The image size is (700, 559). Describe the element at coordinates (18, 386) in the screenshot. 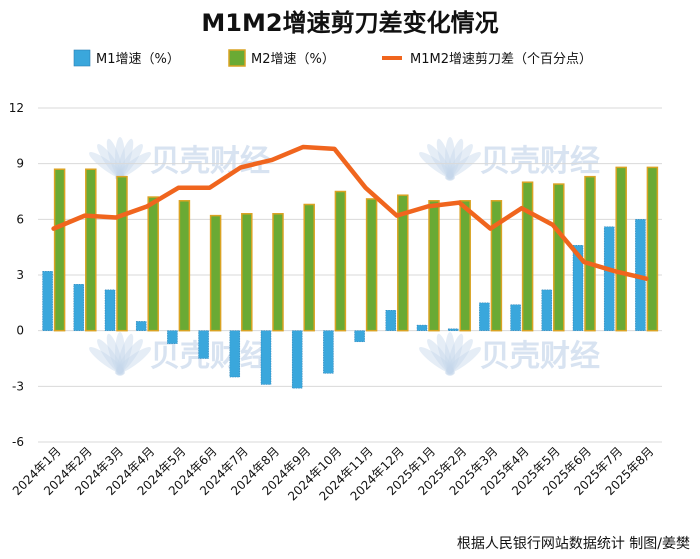

I see `y-tick-label: -3` at that location.